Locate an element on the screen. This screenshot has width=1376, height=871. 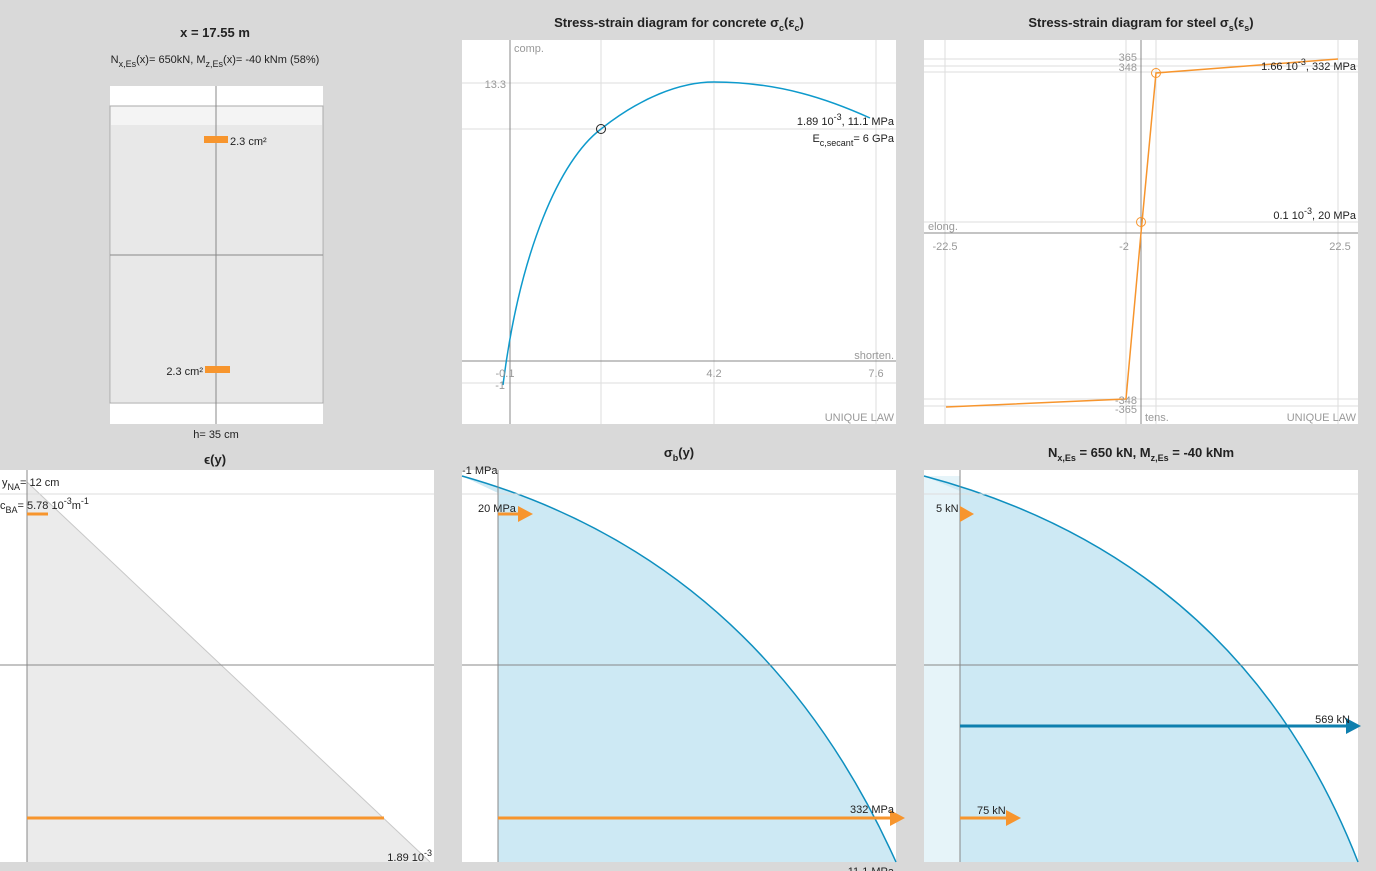
text-part: m is located at coordinates (76, 506).